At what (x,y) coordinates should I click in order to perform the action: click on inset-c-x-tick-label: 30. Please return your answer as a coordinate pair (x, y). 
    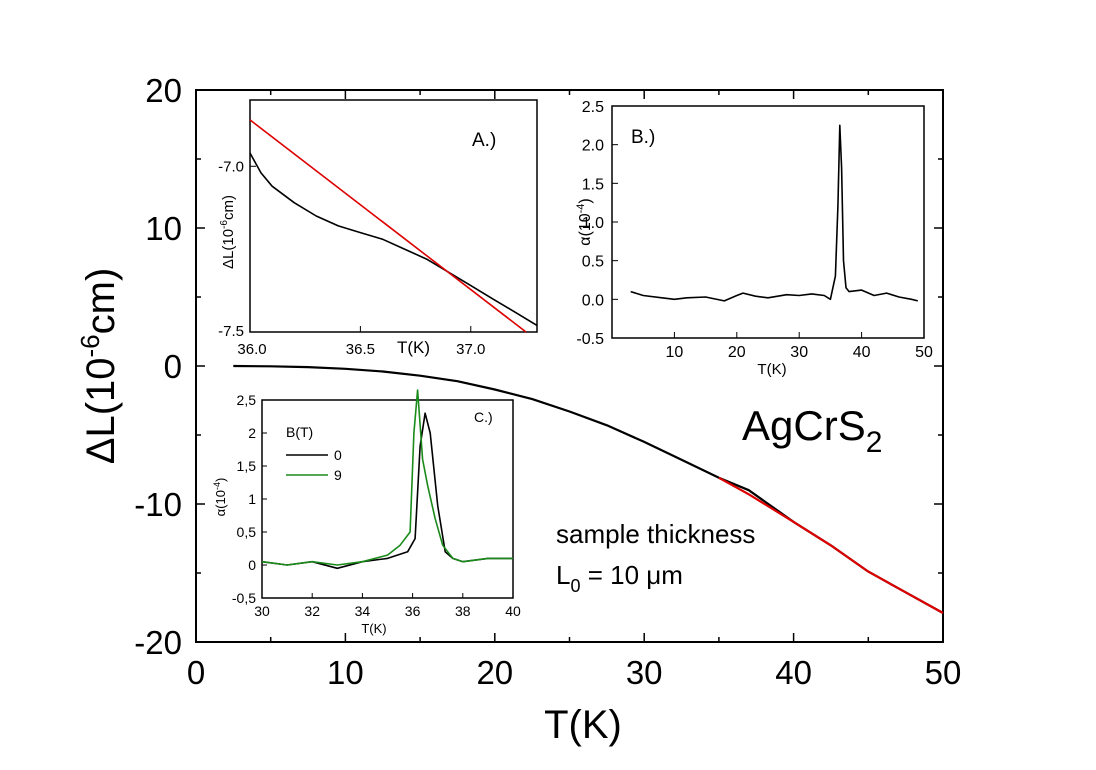
    Looking at the image, I should click on (262, 611).